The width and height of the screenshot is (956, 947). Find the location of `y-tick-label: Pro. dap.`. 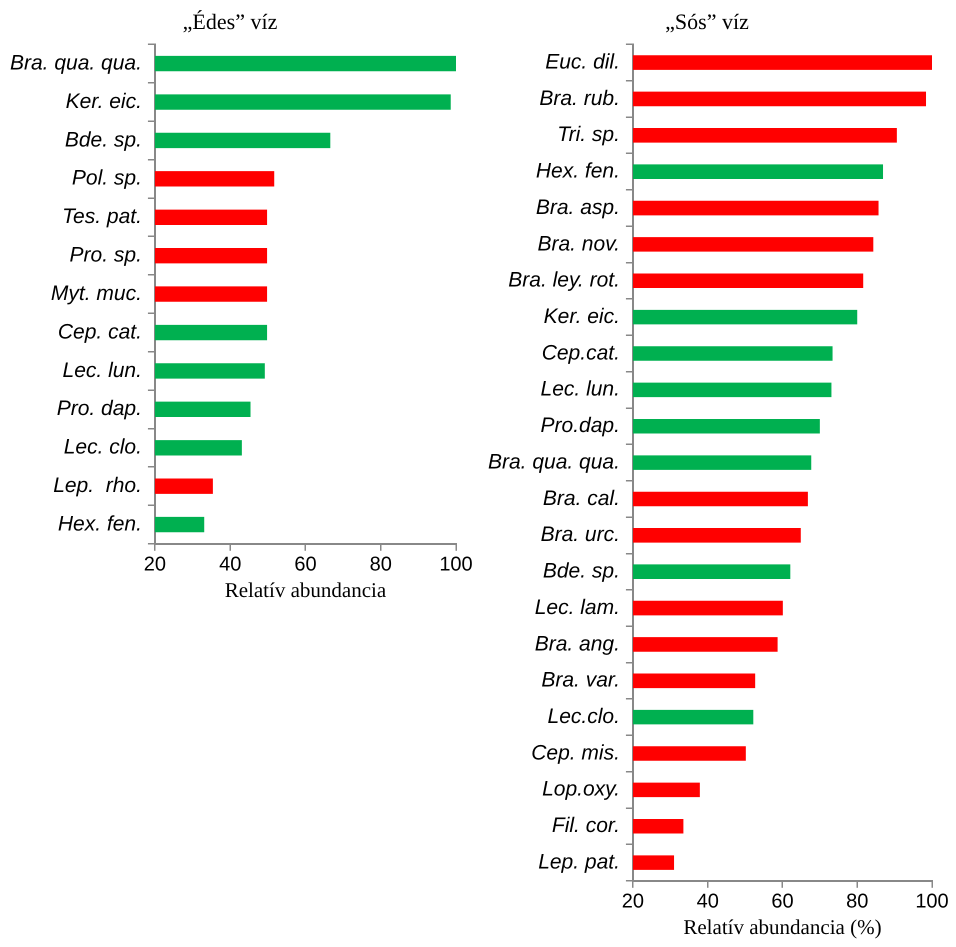

y-tick-label: Pro. dap. is located at coordinates (99, 408).